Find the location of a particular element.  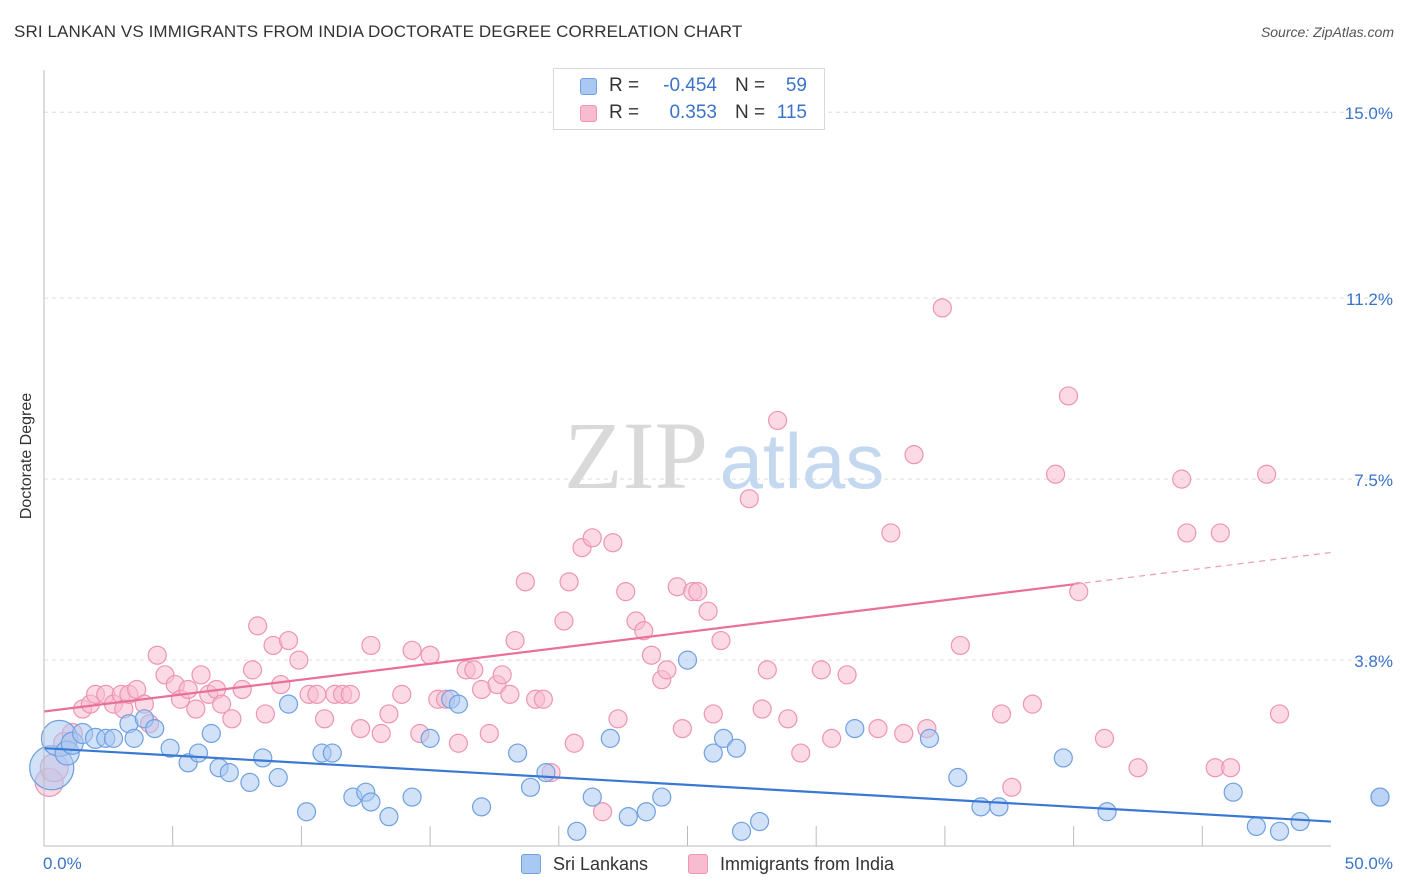

r-value: -0.454 is located at coordinates (690, 85).